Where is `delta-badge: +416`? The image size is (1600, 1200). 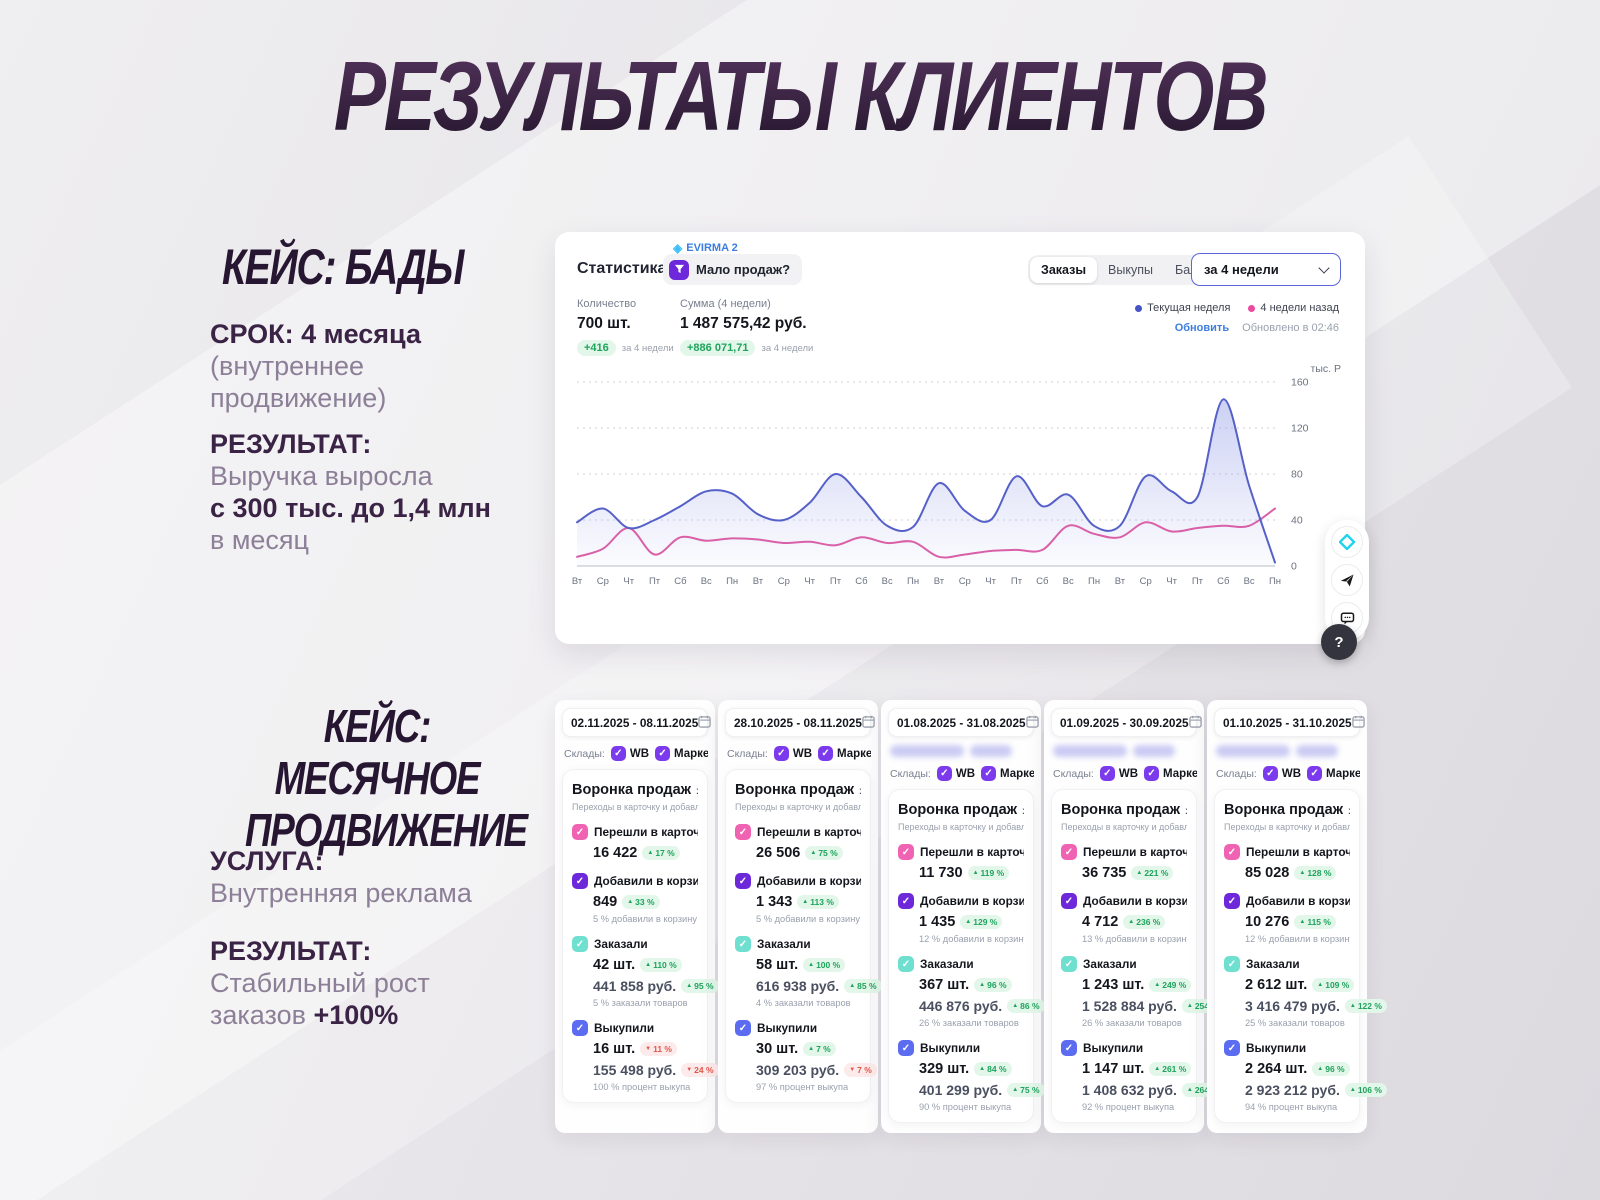
delta-badge: +416 is located at coordinates (596, 348).